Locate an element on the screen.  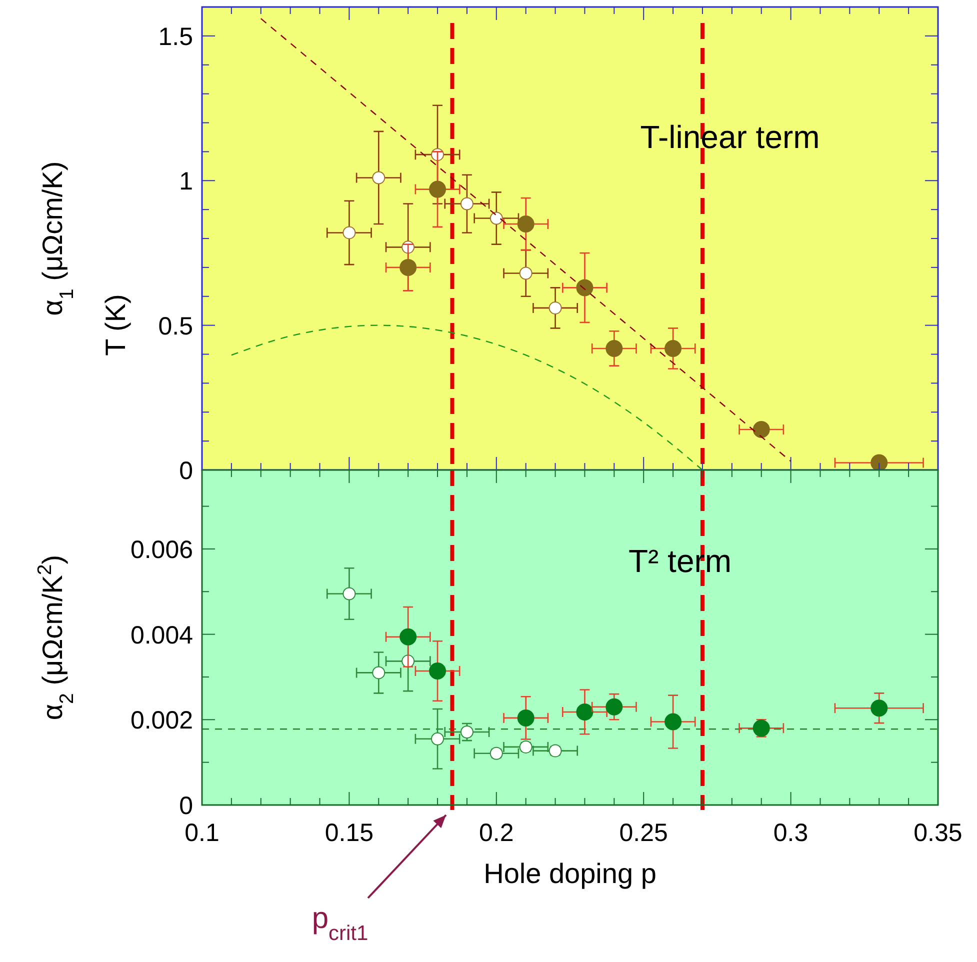
y-tick-label: 0.004 is located at coordinates (162, 635).